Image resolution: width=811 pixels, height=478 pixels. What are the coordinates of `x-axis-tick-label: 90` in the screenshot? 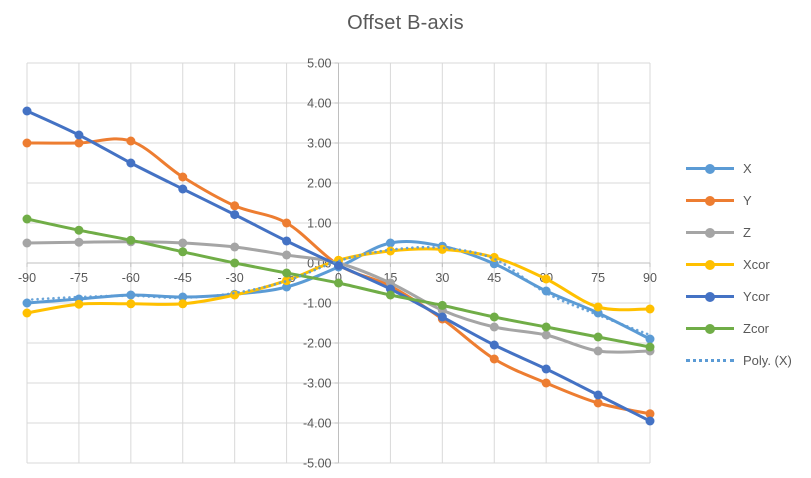 It's located at (650, 278).